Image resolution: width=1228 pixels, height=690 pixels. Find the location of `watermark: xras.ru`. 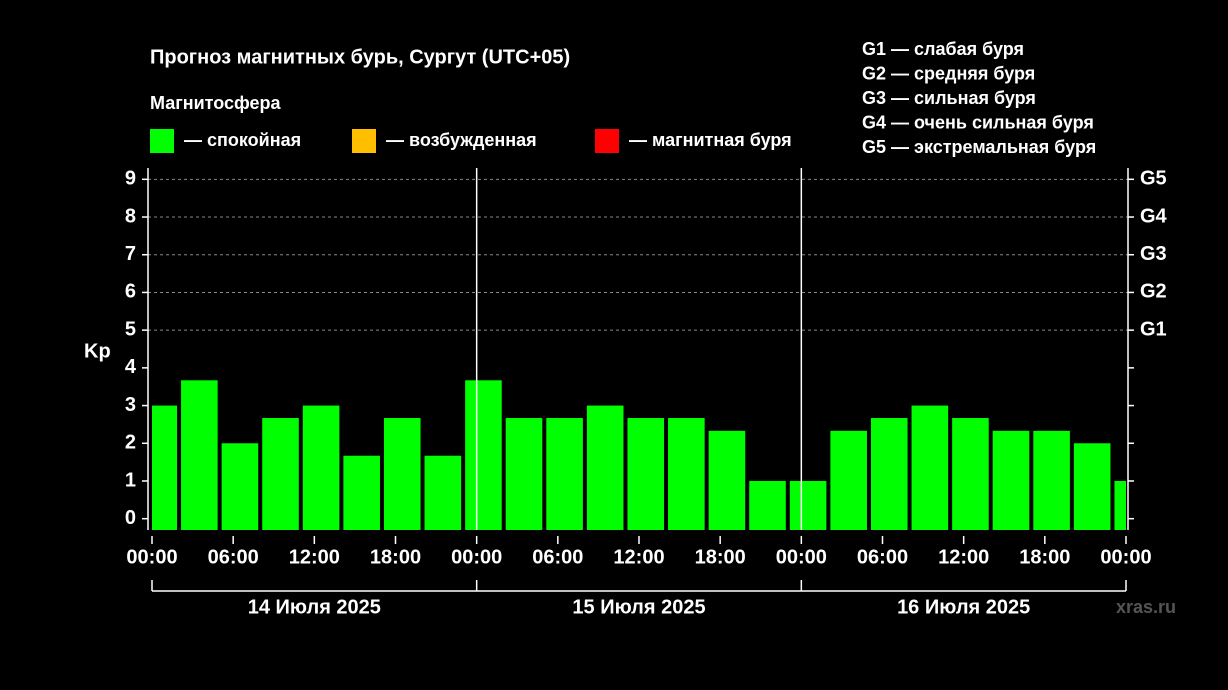

watermark: xras.ru is located at coordinates (1146, 607).